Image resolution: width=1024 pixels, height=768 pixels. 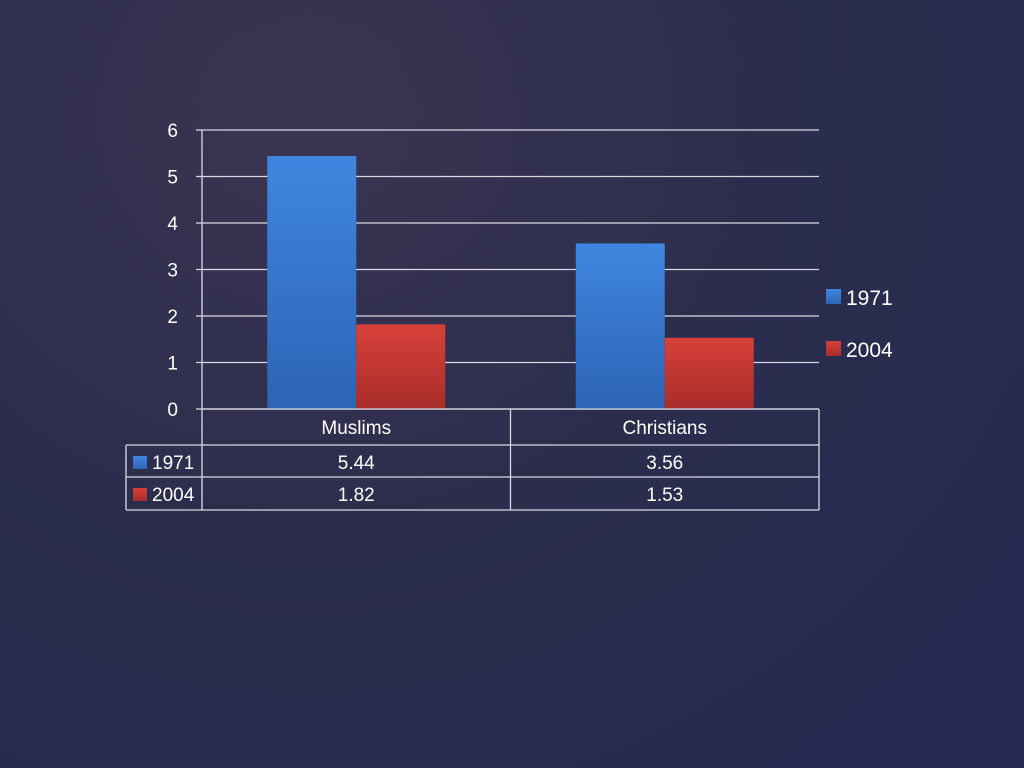 What do you see at coordinates (172, 224) in the screenshot?
I see `y-tick-label: 4` at bounding box center [172, 224].